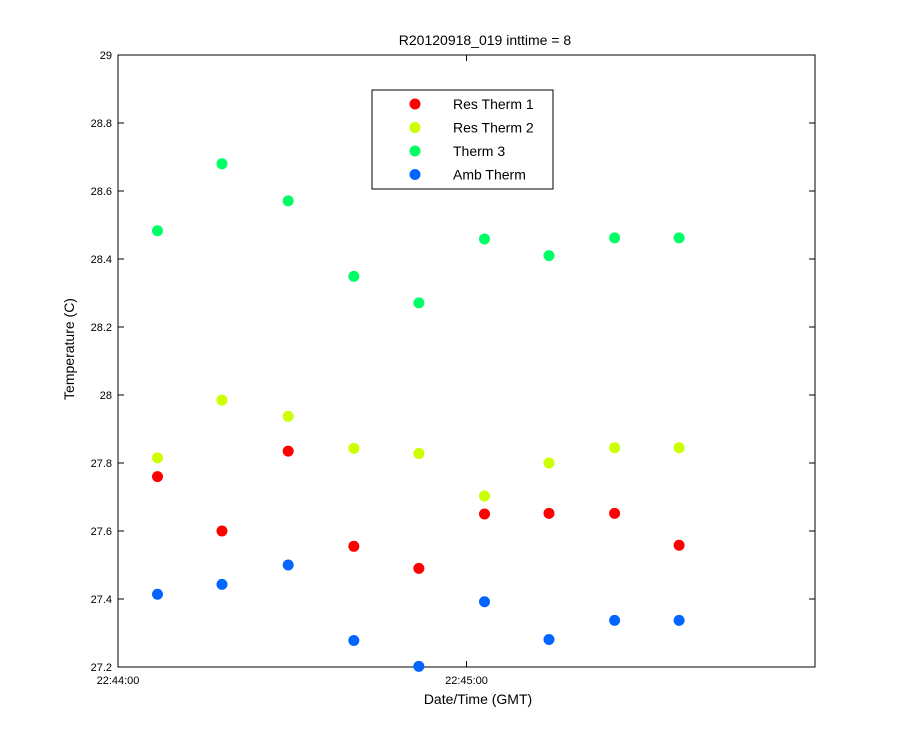  What do you see at coordinates (106, 396) in the screenshot?
I see `y-tick-label: 28` at bounding box center [106, 396].